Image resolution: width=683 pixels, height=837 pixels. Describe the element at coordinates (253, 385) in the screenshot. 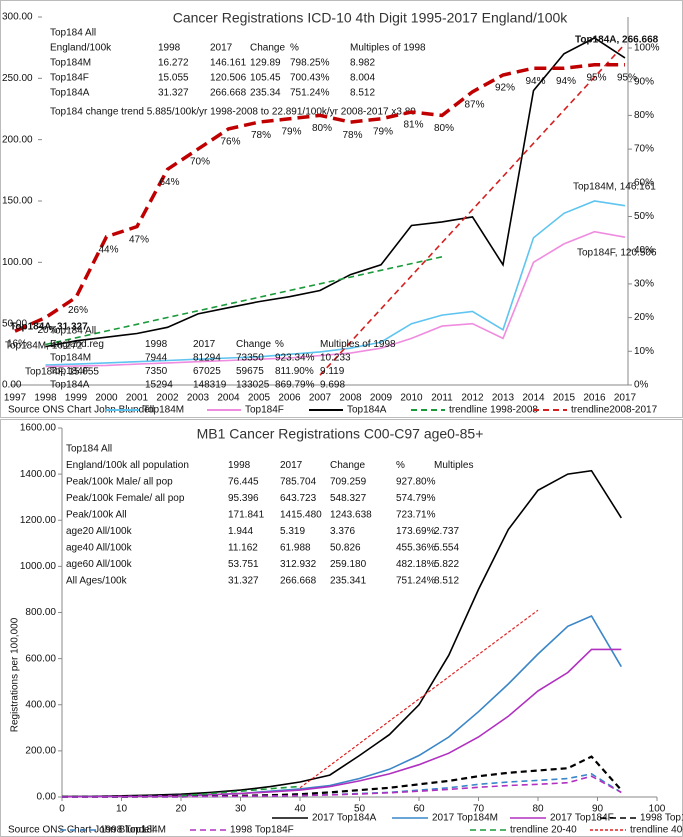

I see `table-cell: 133025` at that location.